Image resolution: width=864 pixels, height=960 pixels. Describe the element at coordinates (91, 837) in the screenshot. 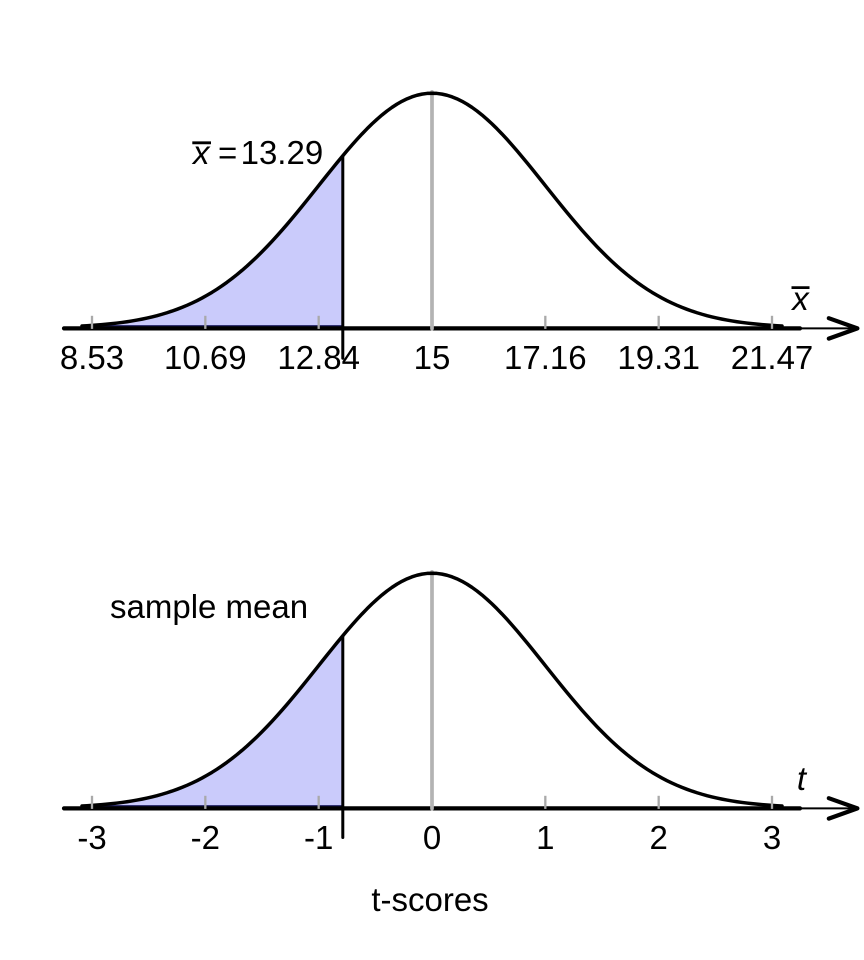

I see `svg-text: -3` at that location.